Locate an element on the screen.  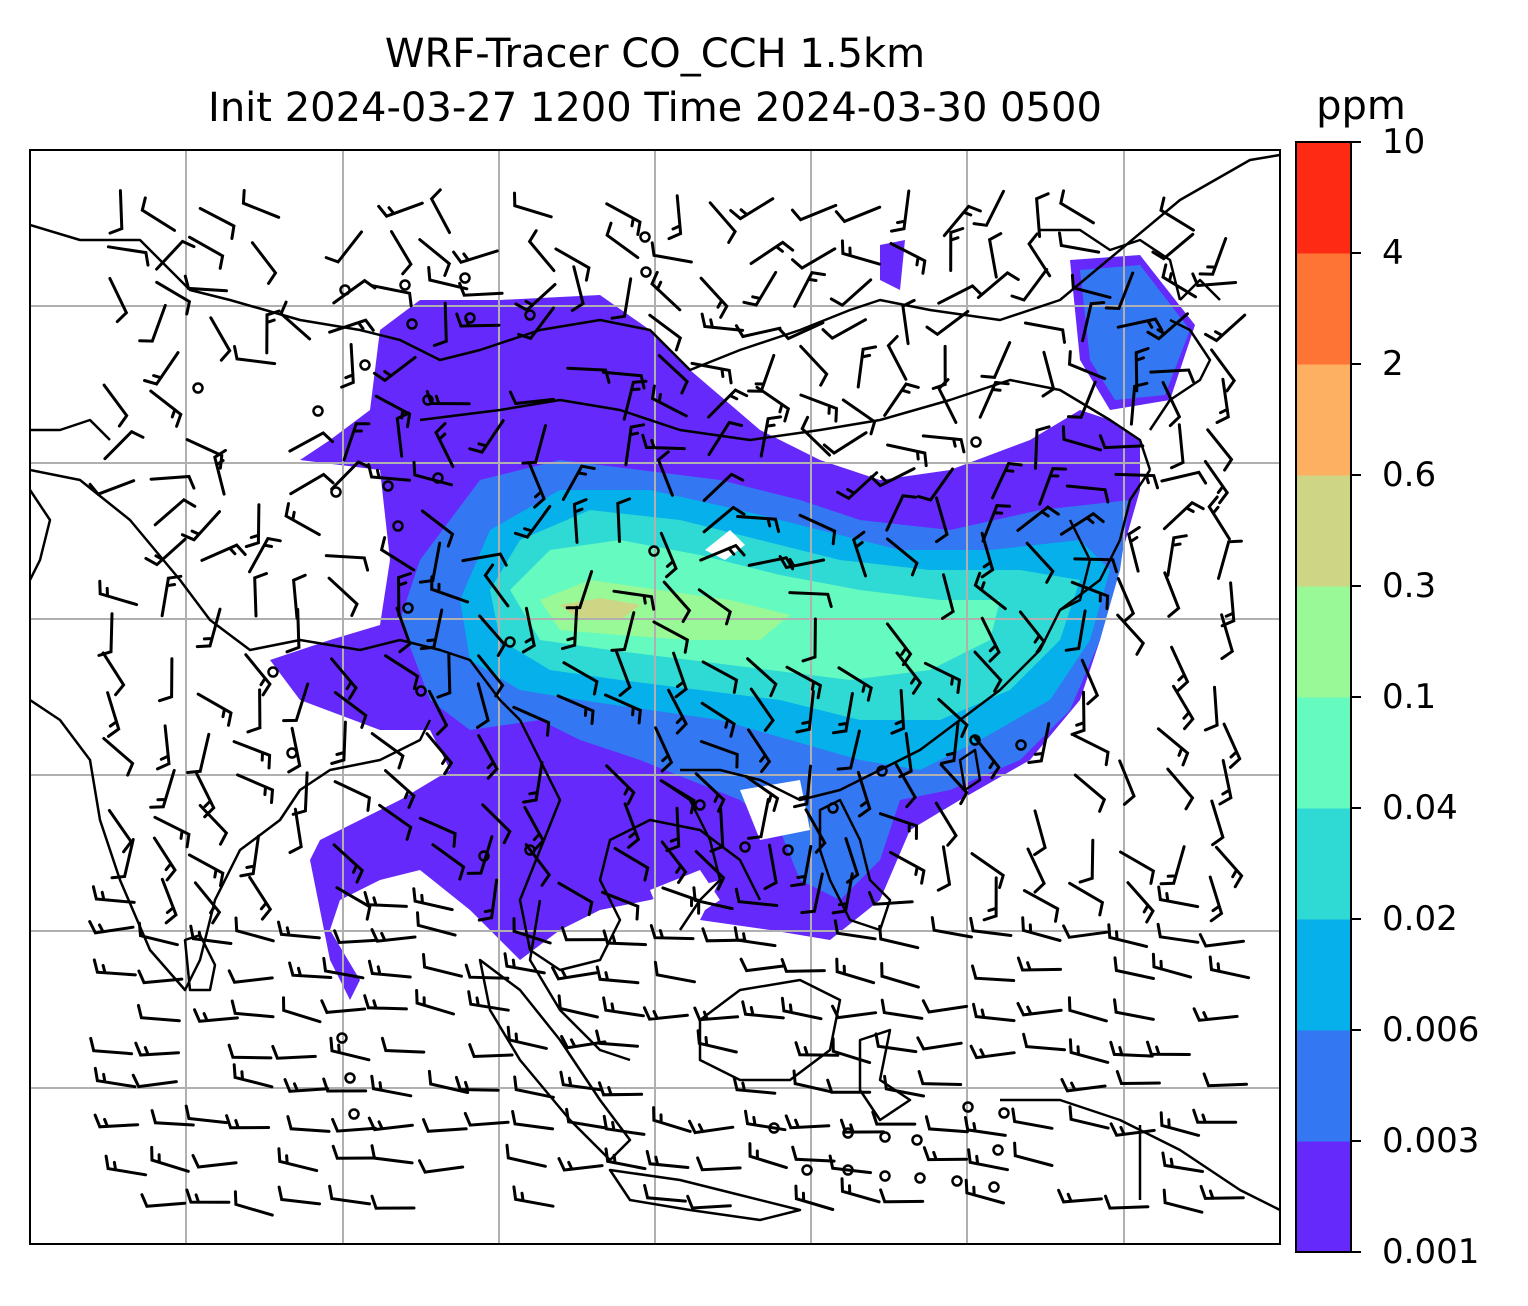
colorbar-bin-0.003 is located at coordinates (1323, 1086).